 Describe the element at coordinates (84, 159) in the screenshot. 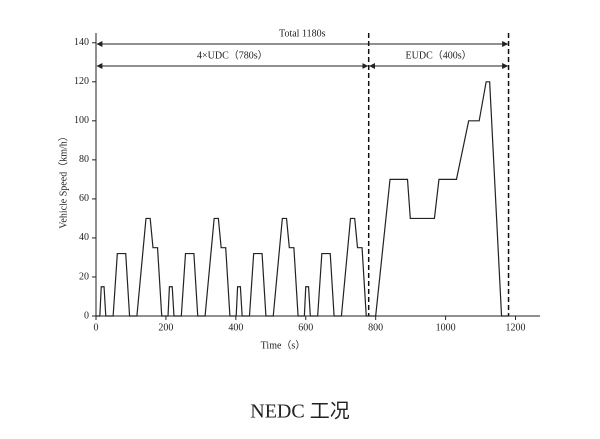

I see `y-tick-label: 80` at that location.